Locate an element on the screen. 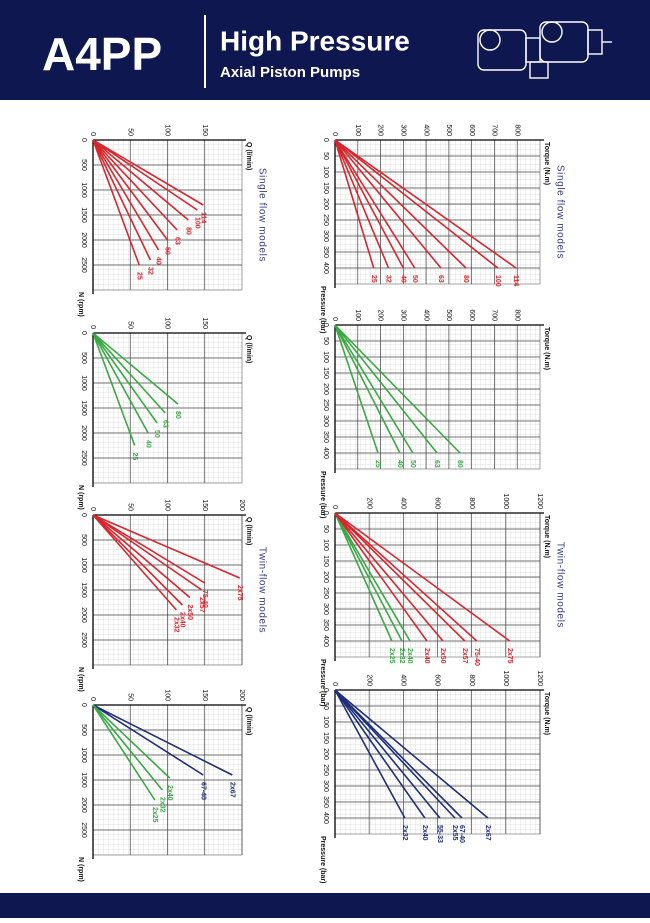 The image size is (650, 923). y-axis-label: Torque (N.m) is located at coordinates (546, 163).